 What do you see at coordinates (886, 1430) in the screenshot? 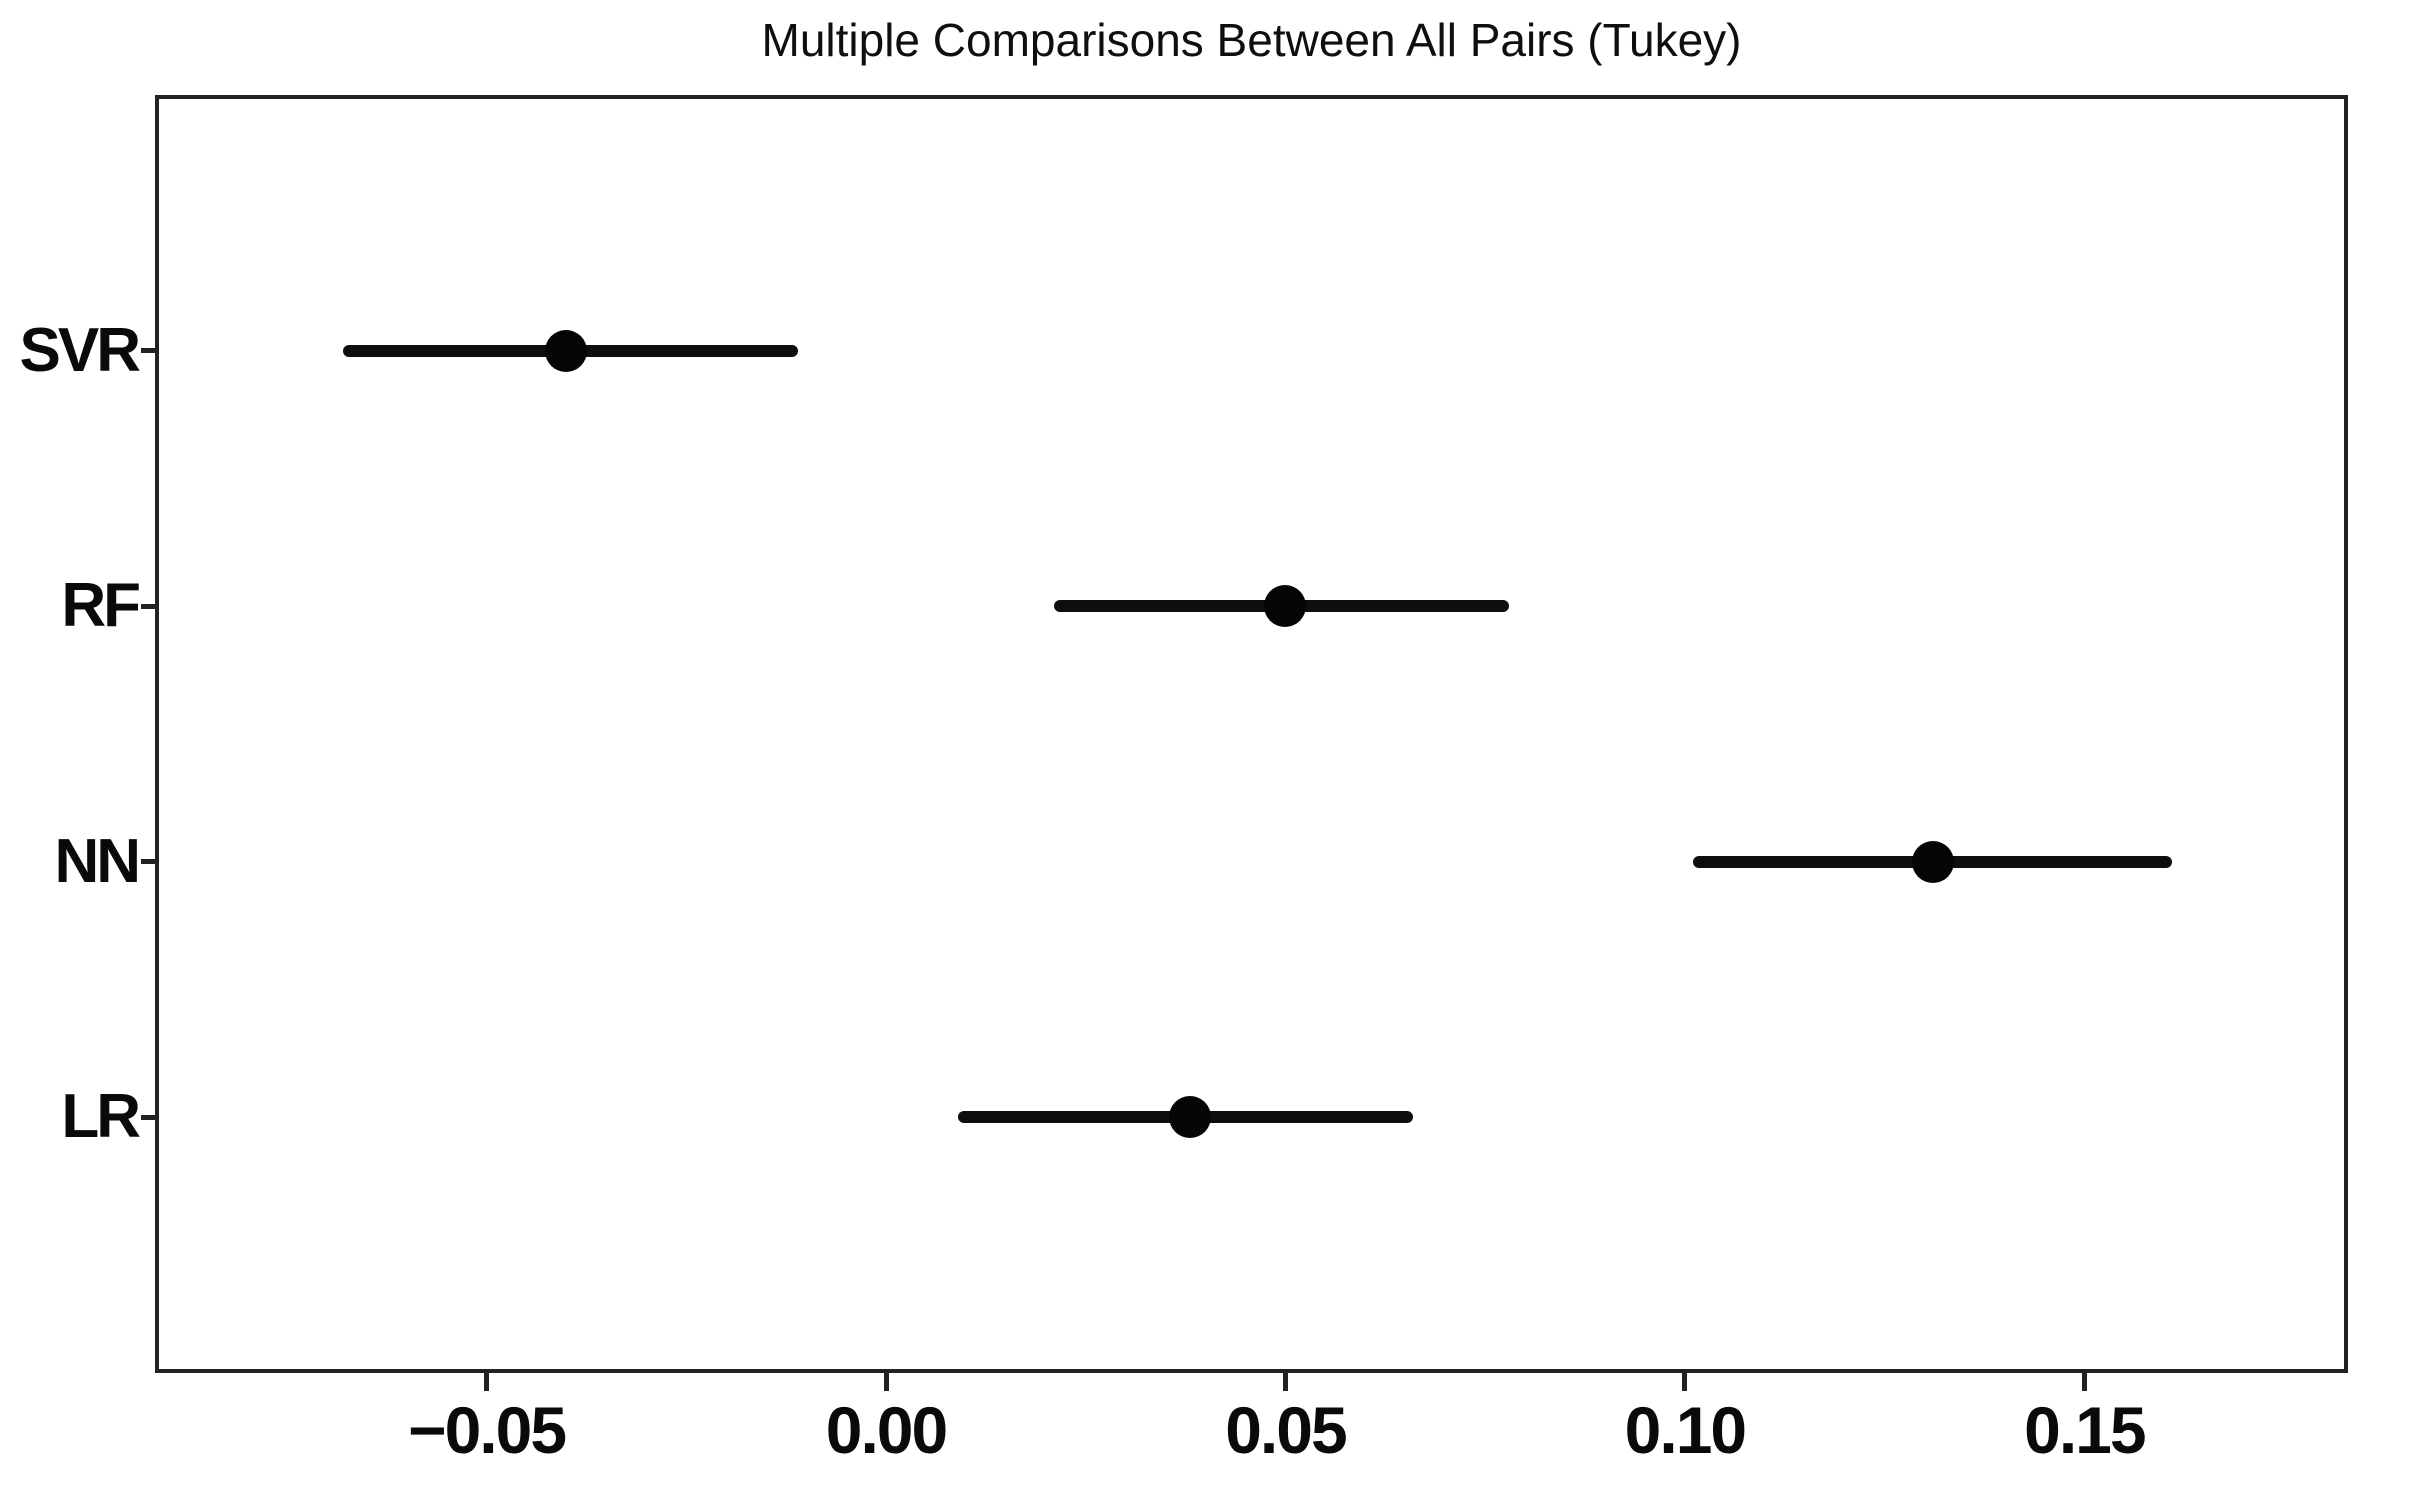
I see `x-axis-tick-label: 0.00` at bounding box center [886, 1430].